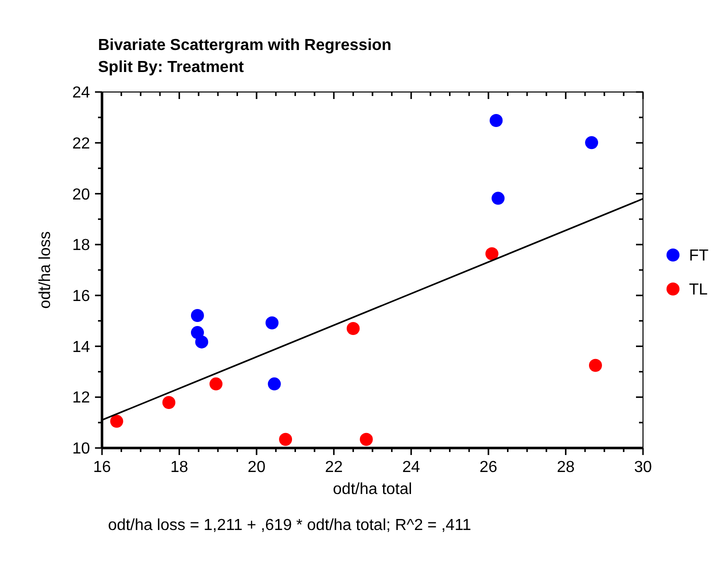  What do you see at coordinates (643, 467) in the screenshot?
I see `x-tick-label: 30` at bounding box center [643, 467].